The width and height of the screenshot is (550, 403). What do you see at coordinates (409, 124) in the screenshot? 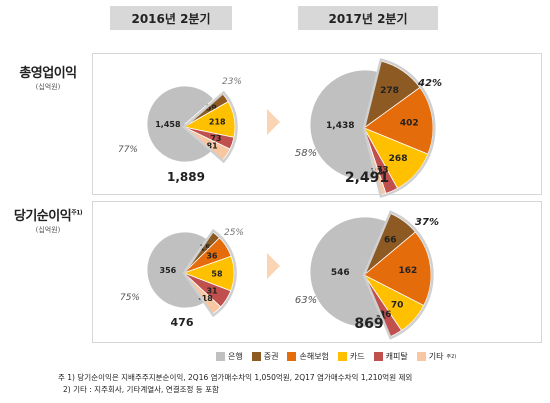
I see `slice-label: 402` at bounding box center [409, 124].